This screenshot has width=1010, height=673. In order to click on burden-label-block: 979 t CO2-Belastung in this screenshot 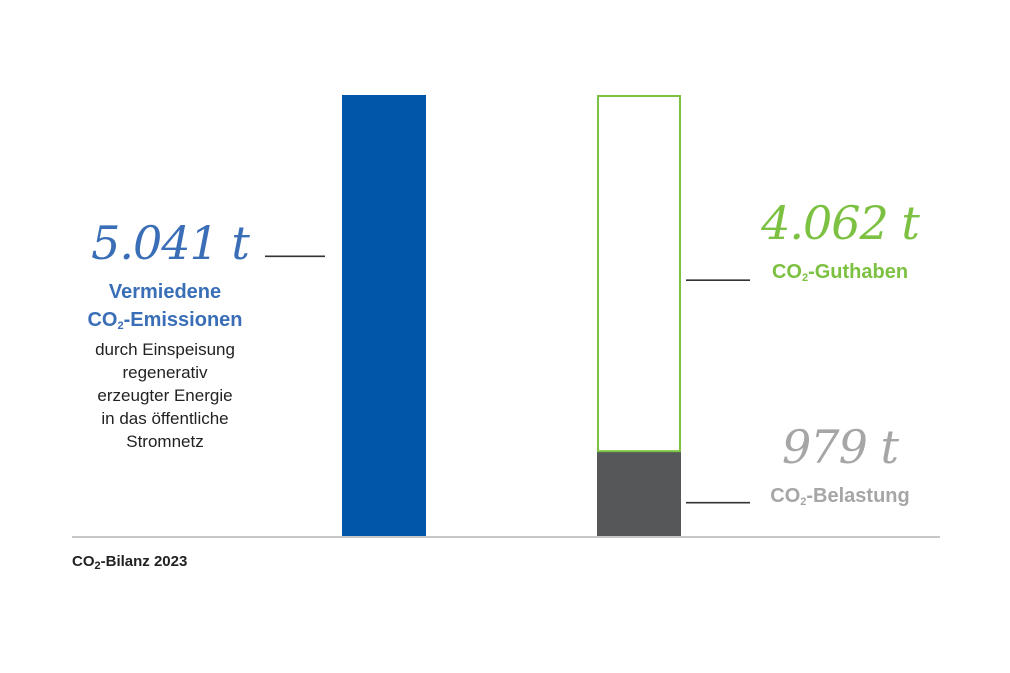, I will do `click(840, 467)`.